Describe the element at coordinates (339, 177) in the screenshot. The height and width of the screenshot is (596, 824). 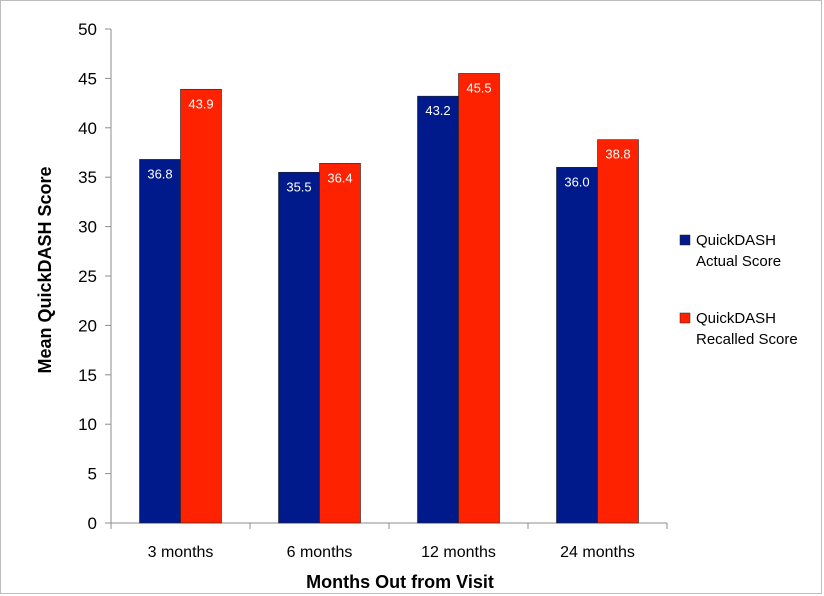
I see `bar-data-label: 36.4` at that location.